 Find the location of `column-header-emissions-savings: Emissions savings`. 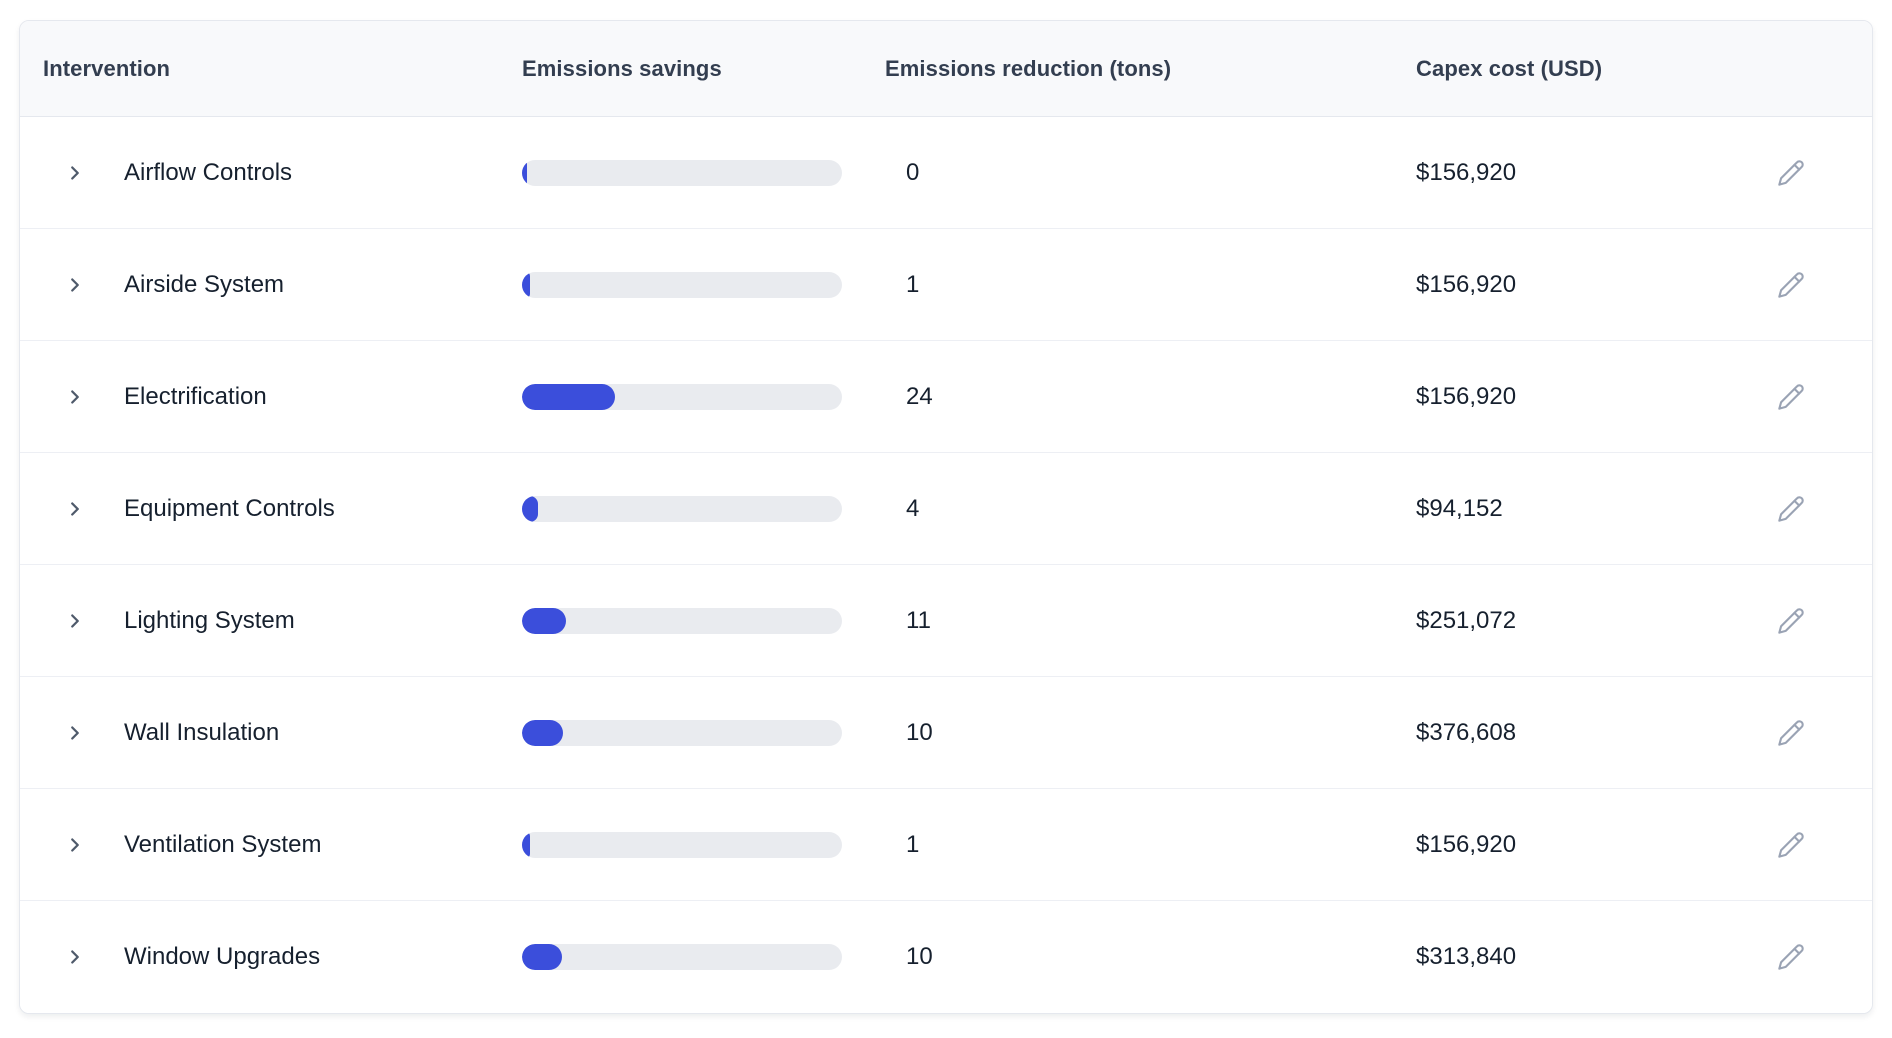

column-header-emissions-savings: Emissions savings is located at coordinates (622, 68).